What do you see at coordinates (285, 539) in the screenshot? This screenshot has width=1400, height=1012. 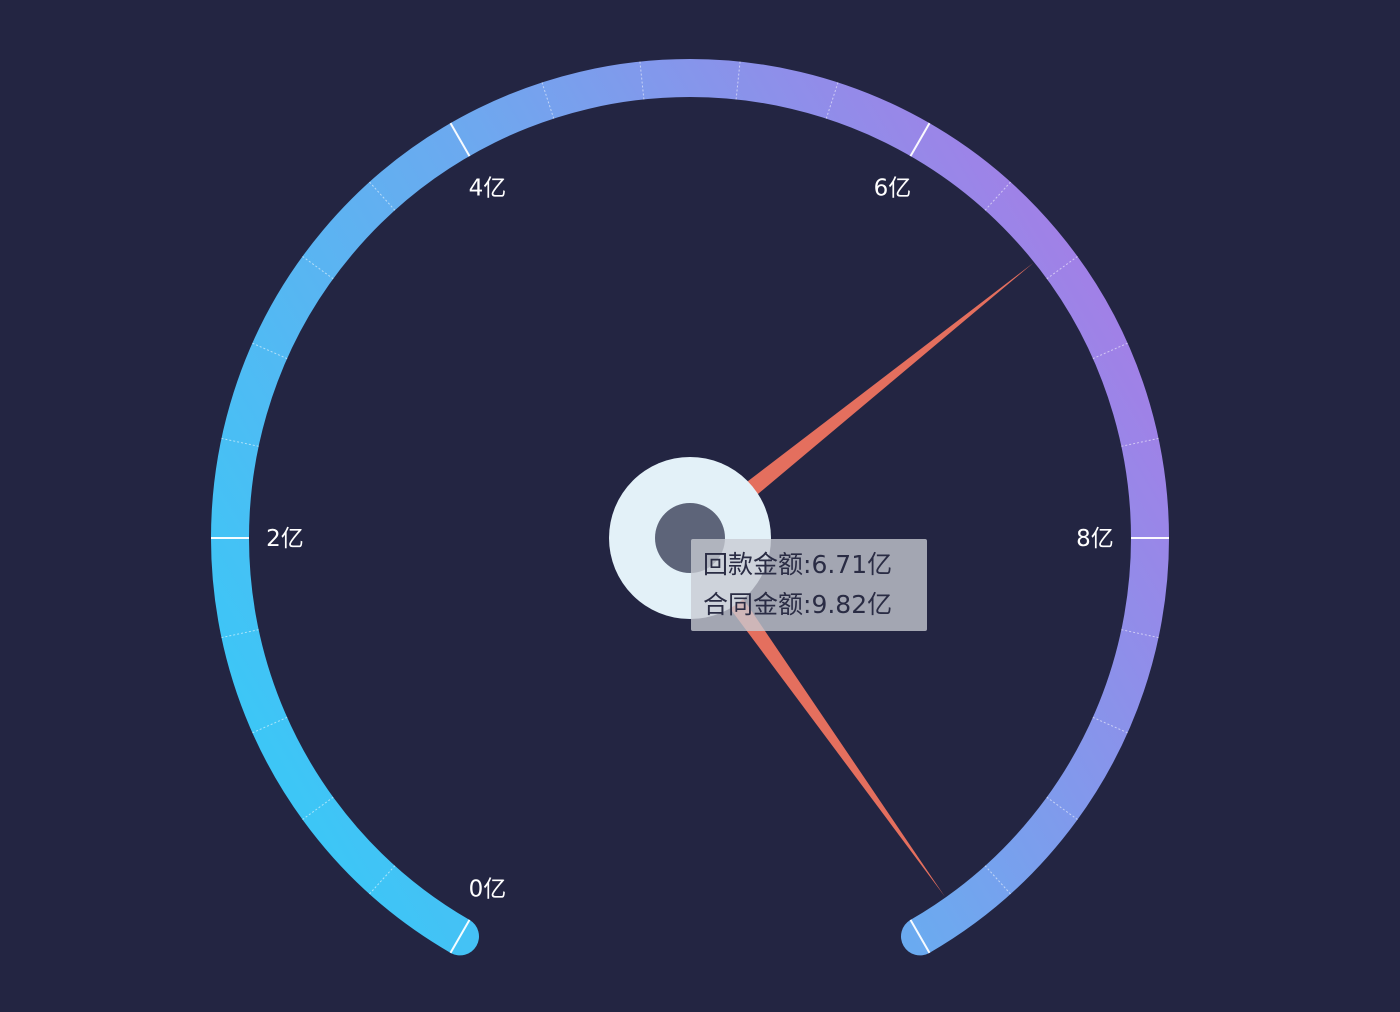 I see `tick-label: 2亿` at bounding box center [285, 539].